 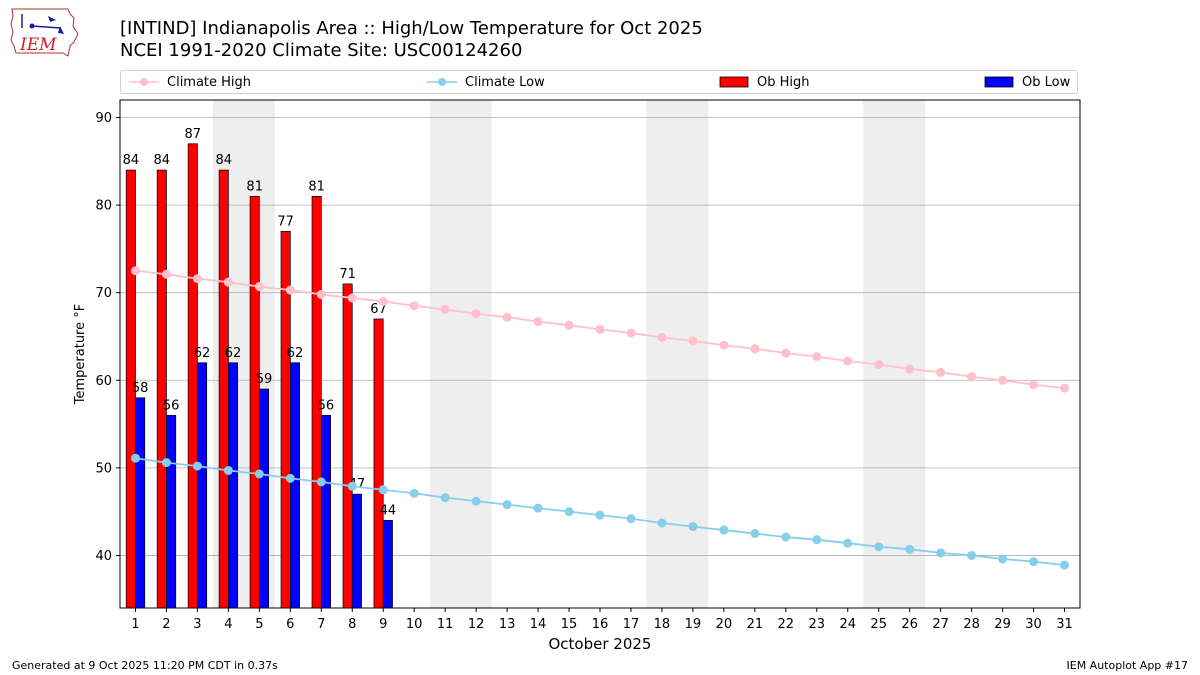 I want to click on app-credit: IEM Autoplot App #17, so click(x=1127, y=665).